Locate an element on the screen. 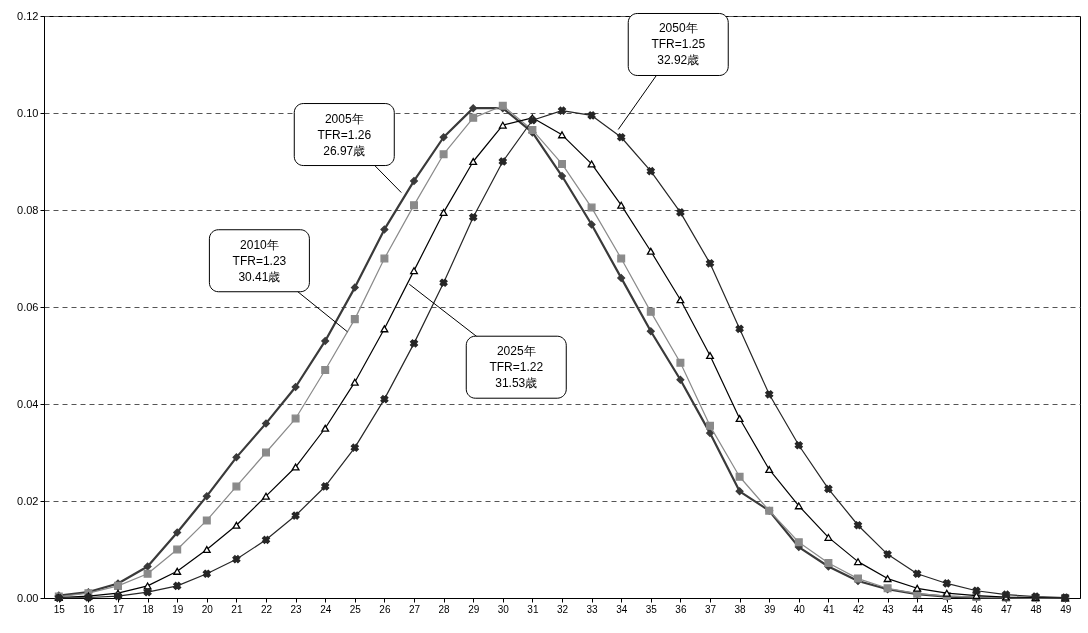 This screenshot has height=633, width=1088. x-tick-label: 24 is located at coordinates (326, 609).